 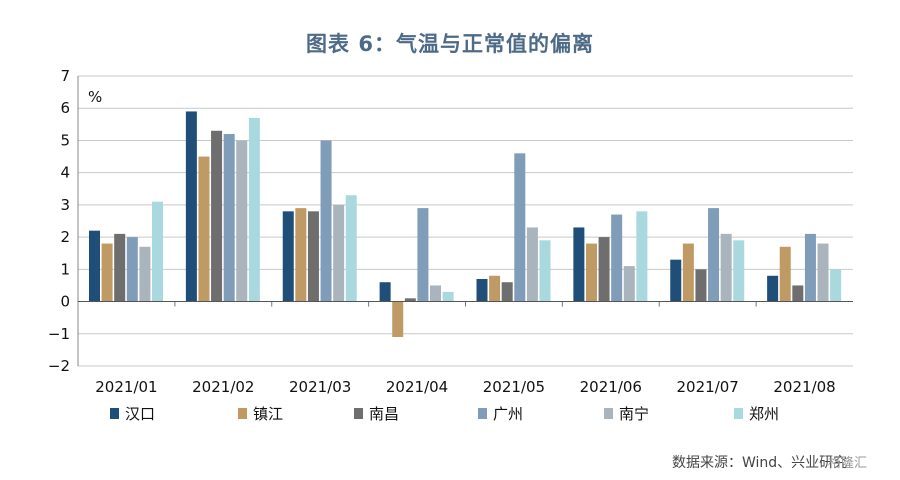 I want to click on legend-item-南昌: 南昌, so click(x=376, y=414).